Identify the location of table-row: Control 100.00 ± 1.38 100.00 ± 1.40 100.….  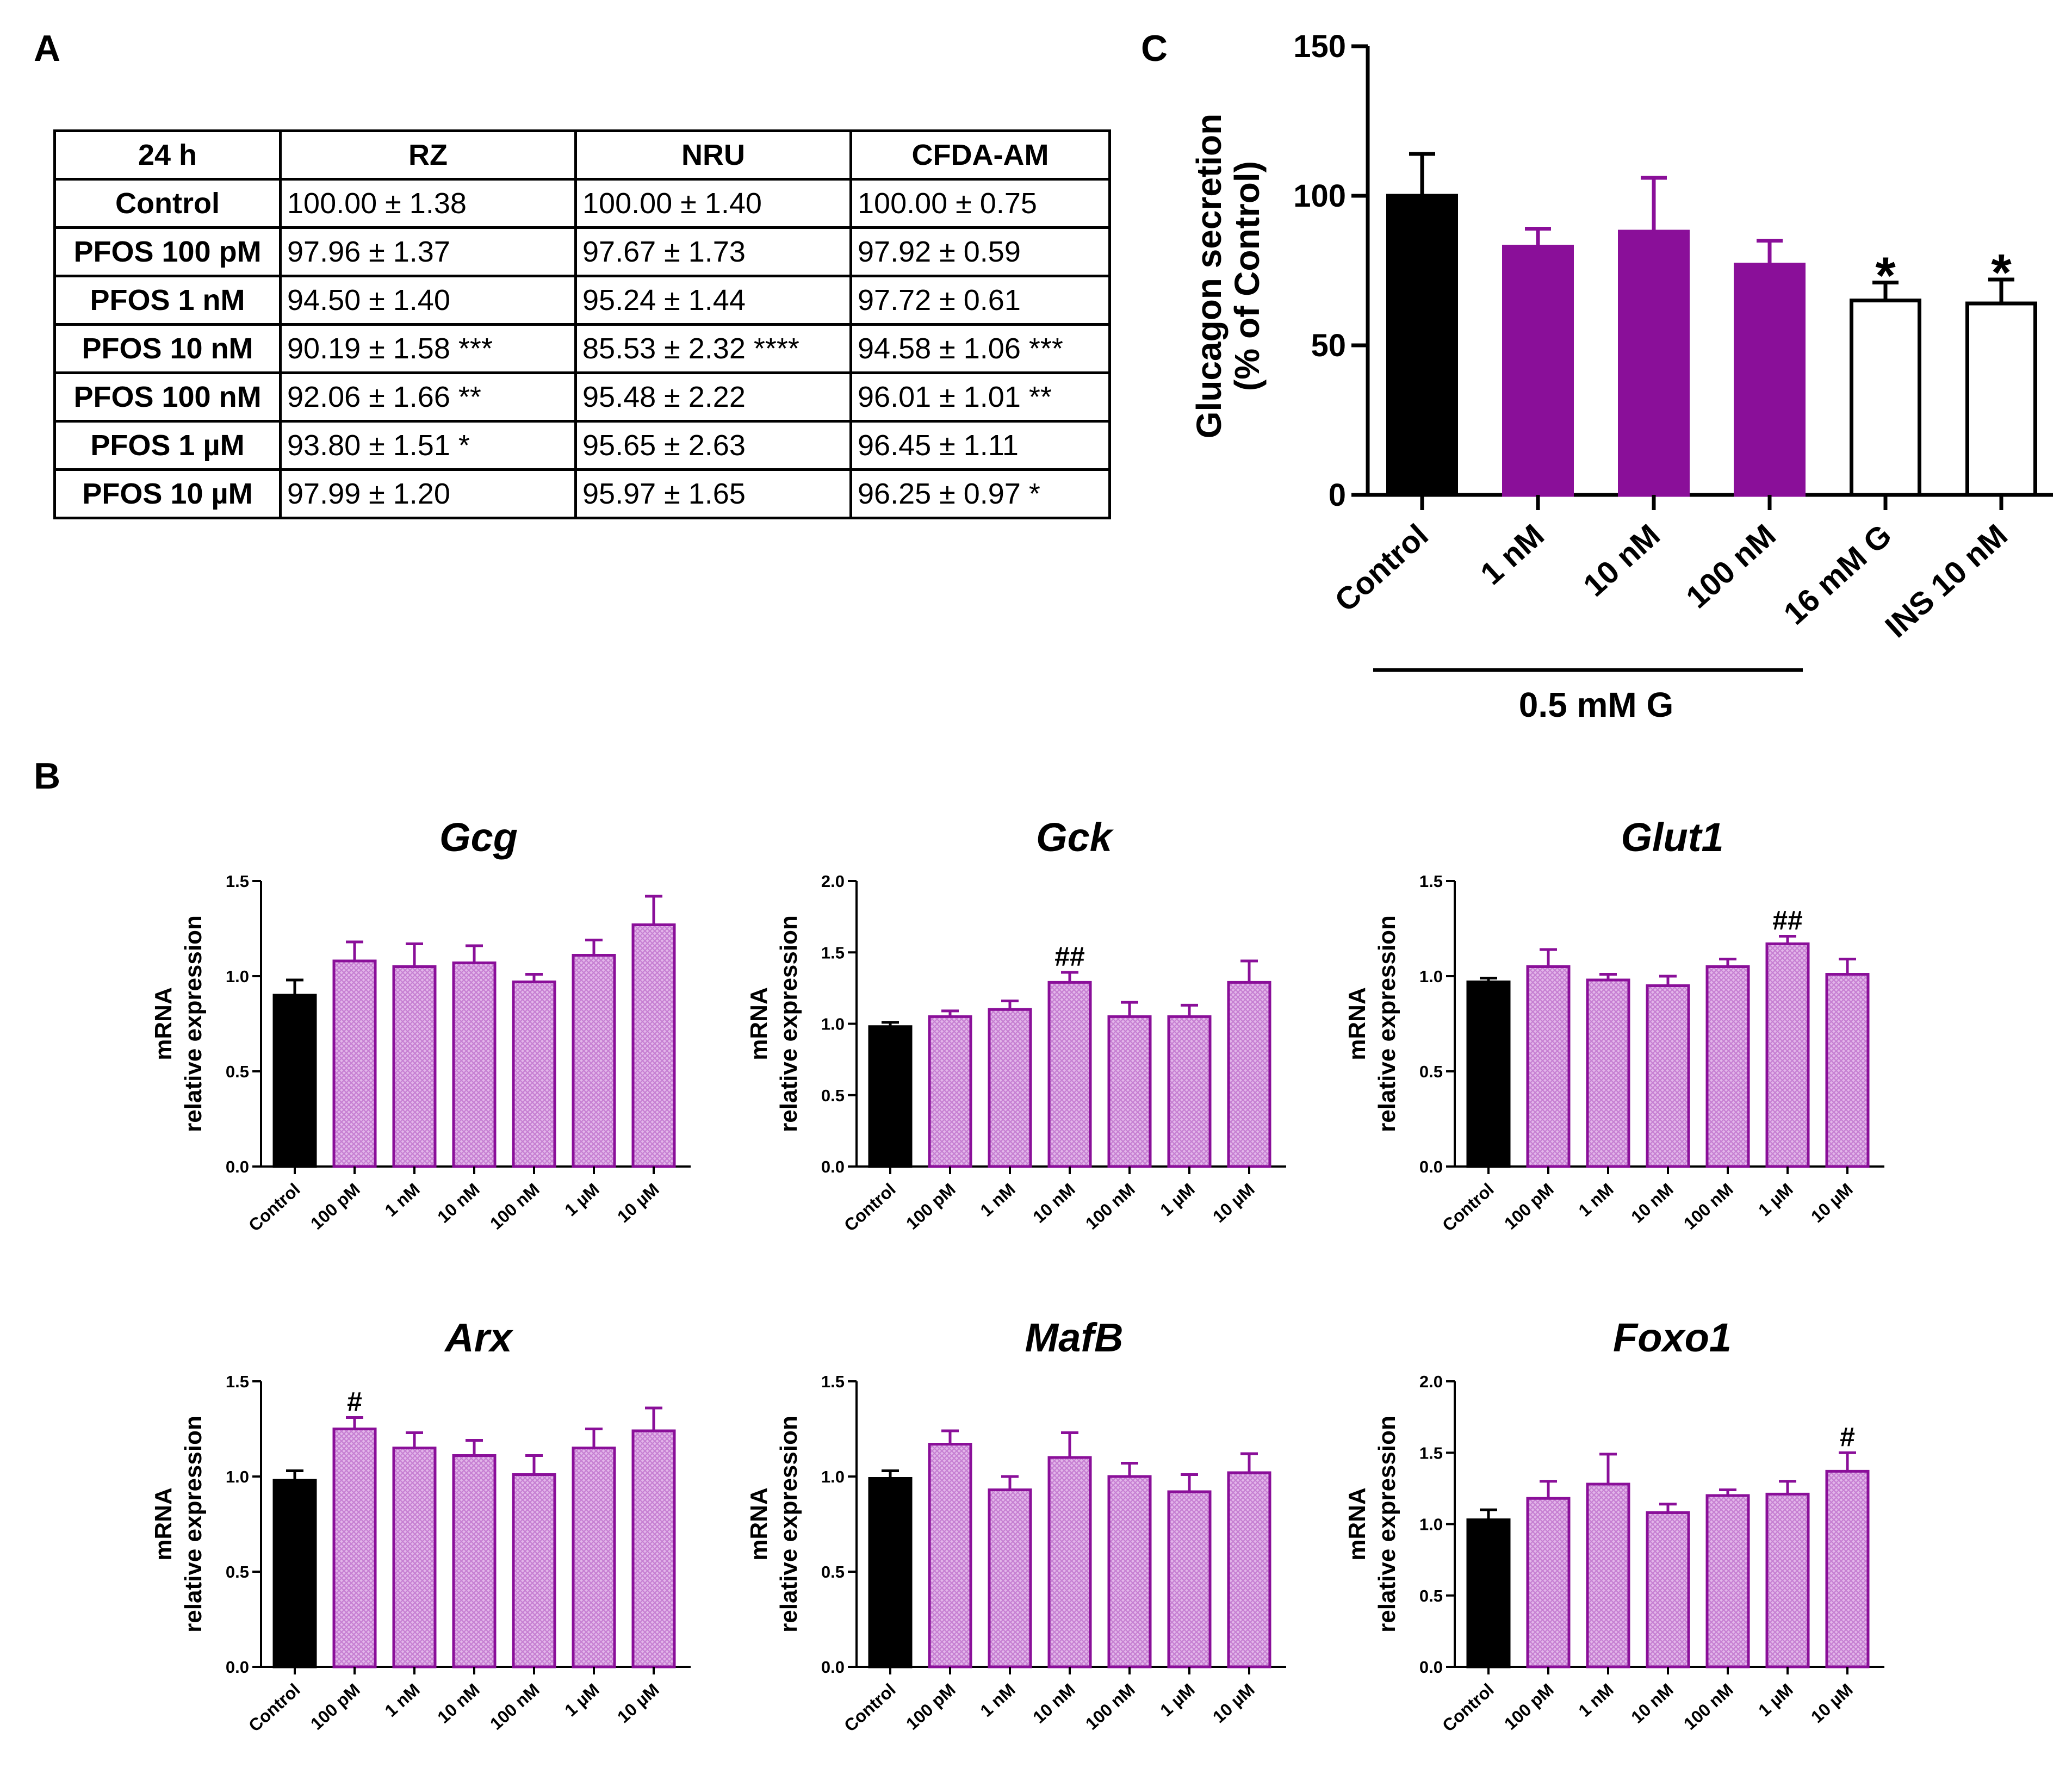
(582, 203).